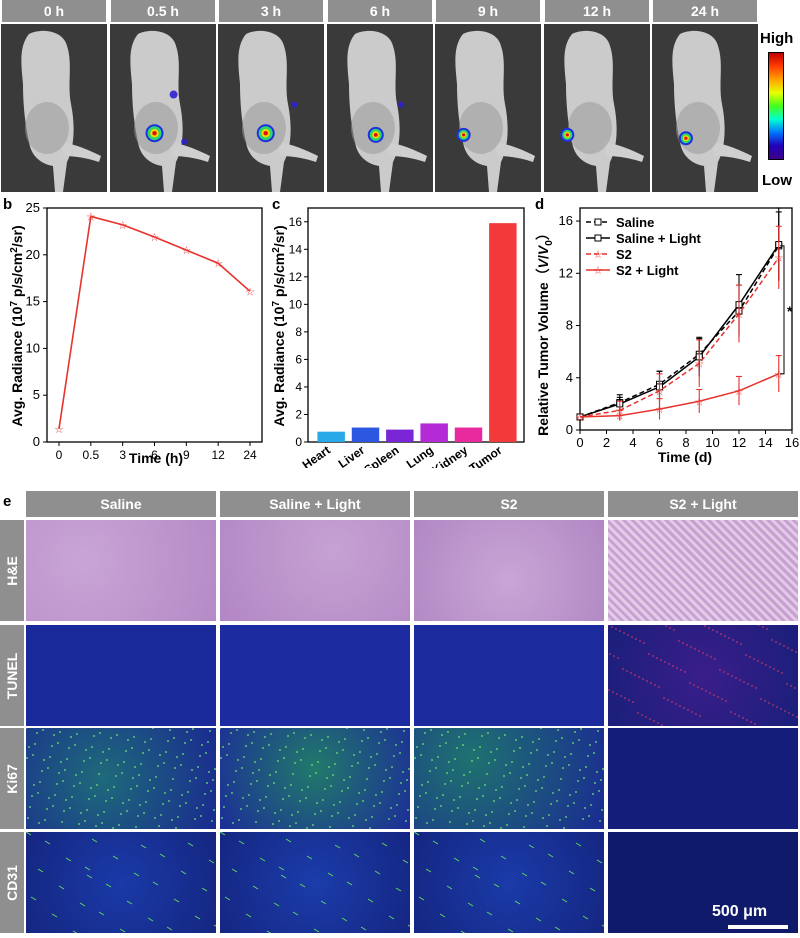 The image size is (800, 938). Describe the element at coordinates (7, 501) in the screenshot. I see `panel-e-letter: e` at that location.